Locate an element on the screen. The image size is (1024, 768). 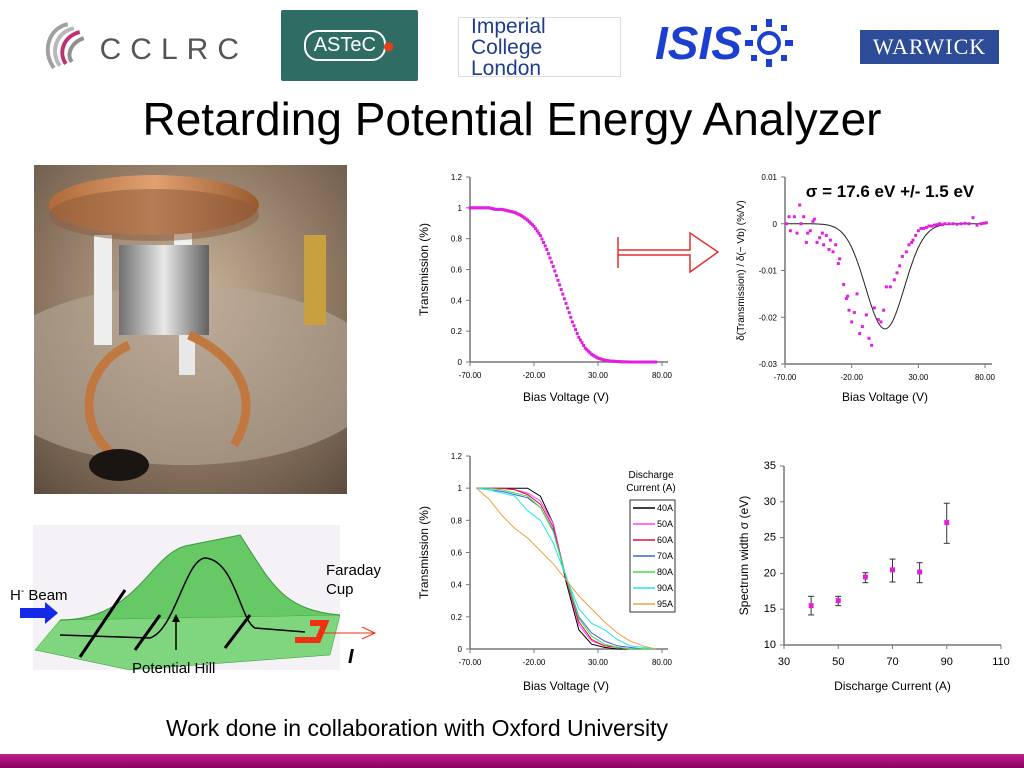
y-axis-label: δ(Transmission) / δ(− Vb) (%/V) is located at coordinates (741, 270).